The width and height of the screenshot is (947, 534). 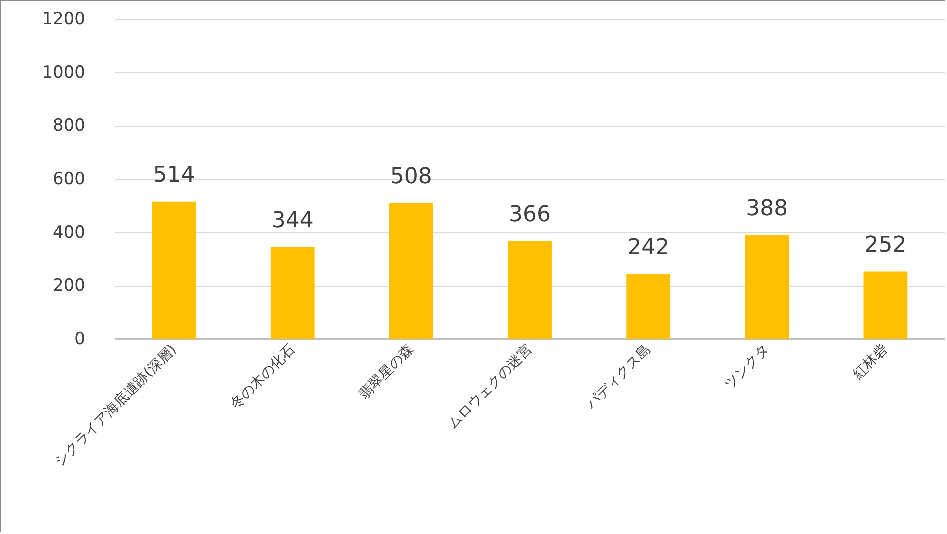 What do you see at coordinates (618, 378) in the screenshot?
I see `x-tick-label: パディクス島` at bounding box center [618, 378].